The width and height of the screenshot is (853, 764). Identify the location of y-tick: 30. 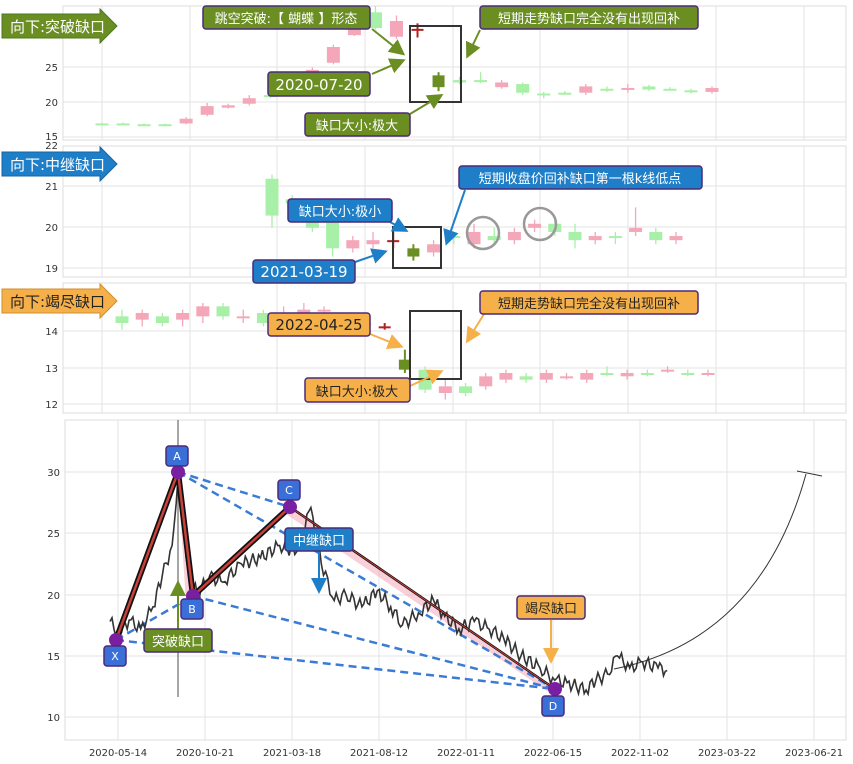
(53, 473).